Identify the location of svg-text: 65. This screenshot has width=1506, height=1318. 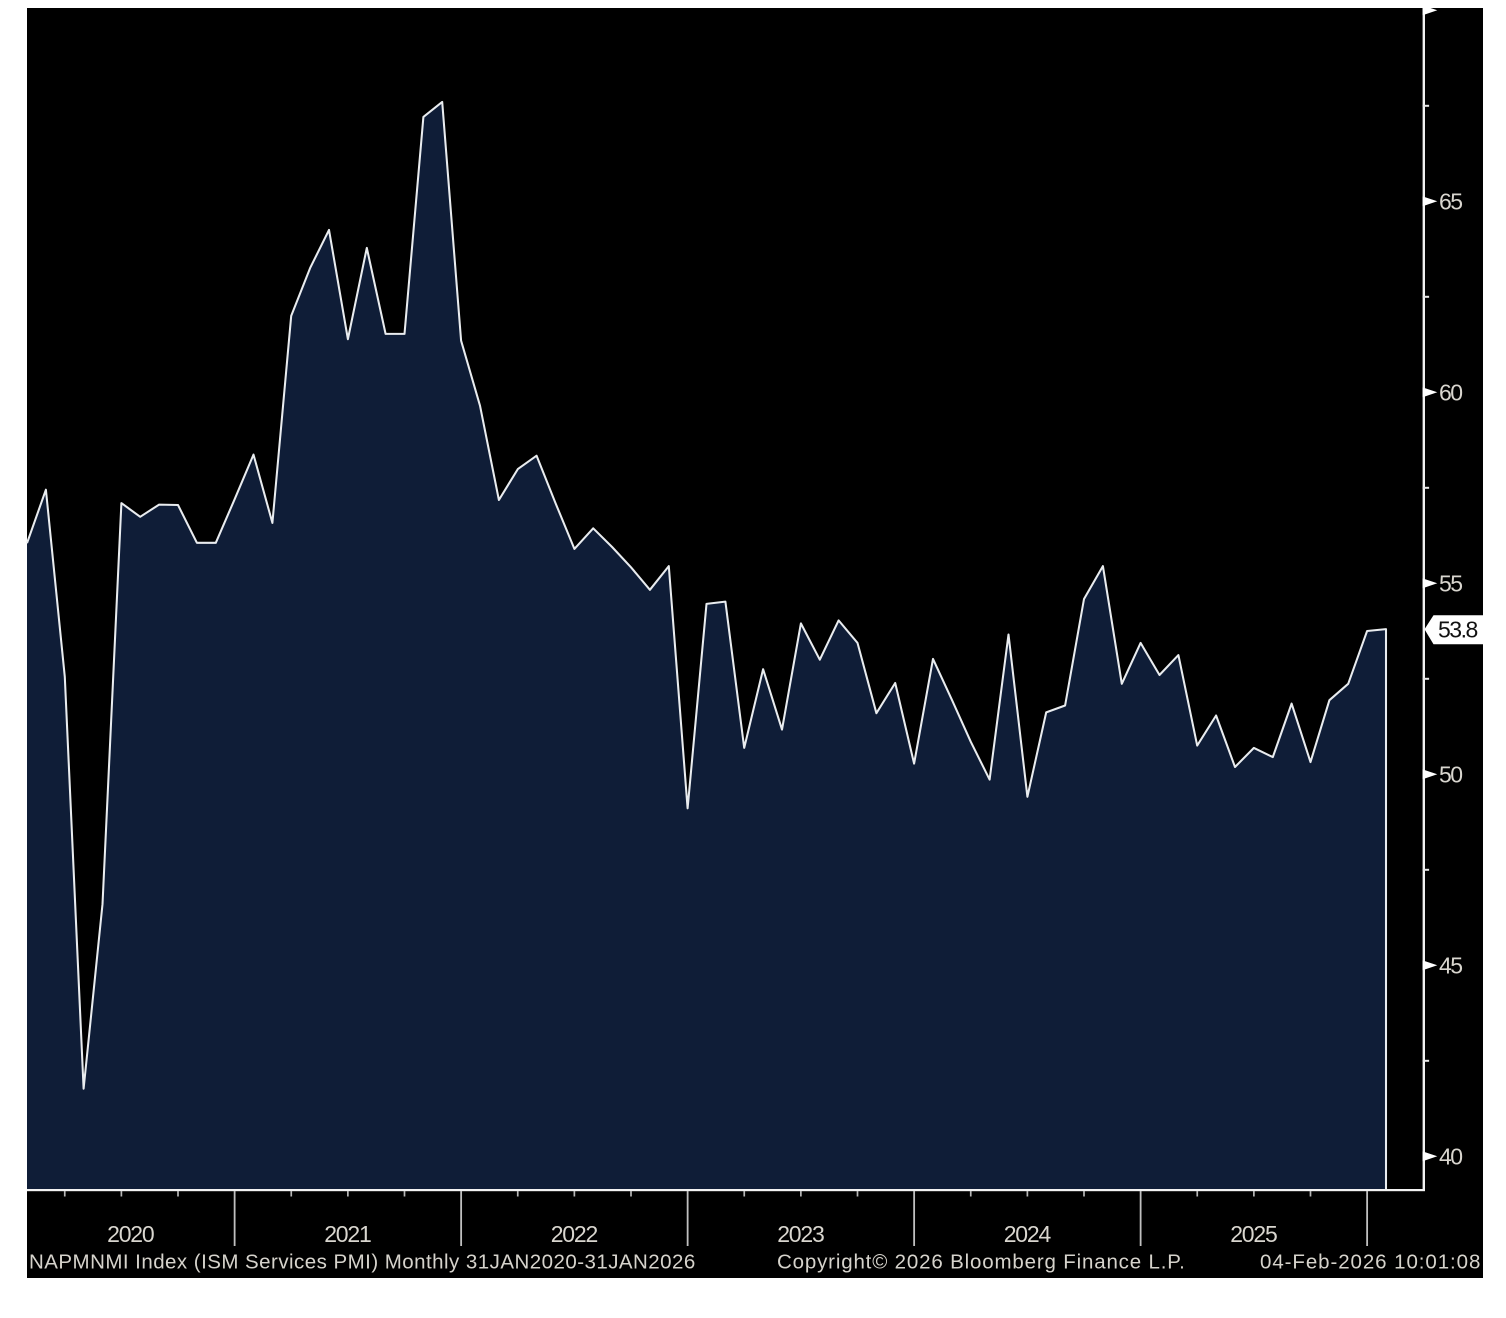
(1450, 202).